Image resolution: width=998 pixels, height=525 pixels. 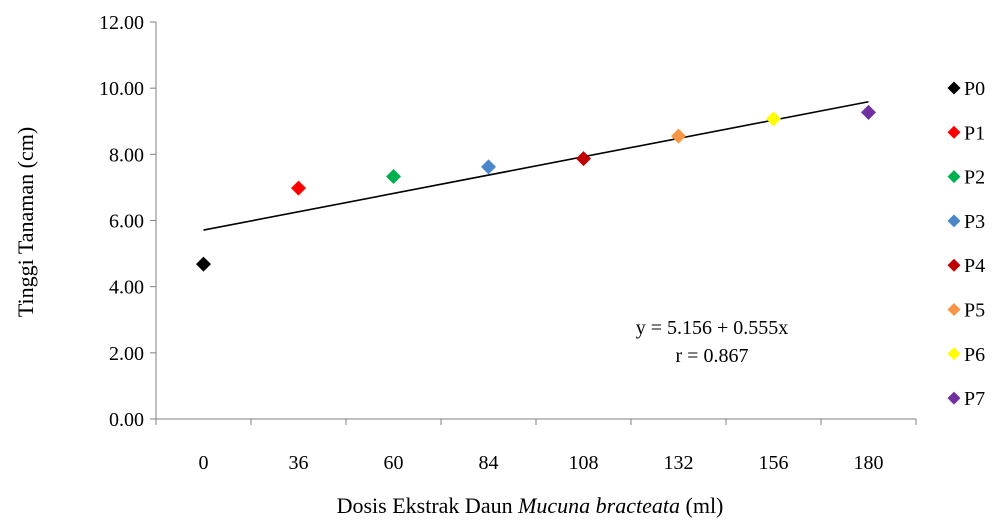 I want to click on correlation-label: r = 0.867, so click(x=712, y=356).